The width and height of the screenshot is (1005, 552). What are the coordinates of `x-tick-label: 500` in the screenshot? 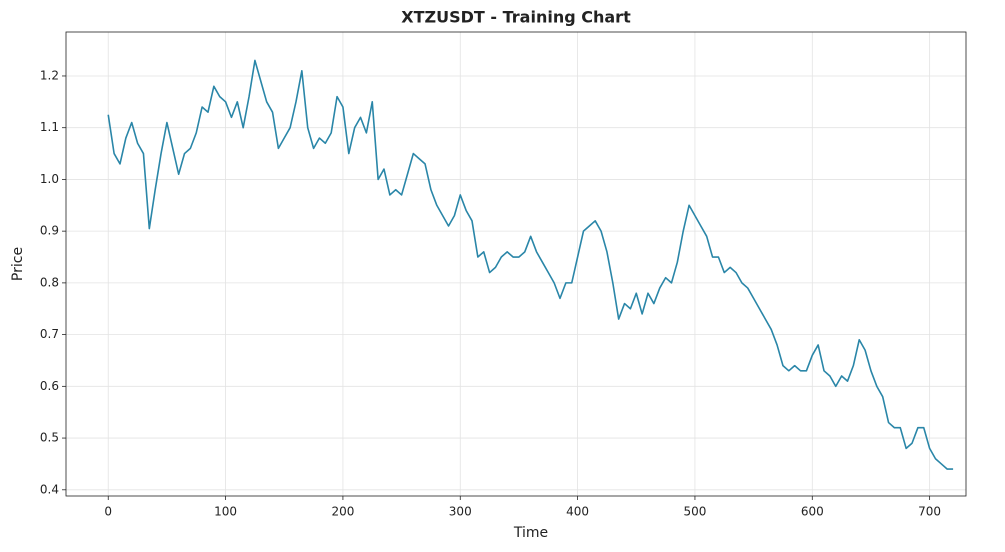 It's located at (694, 512).